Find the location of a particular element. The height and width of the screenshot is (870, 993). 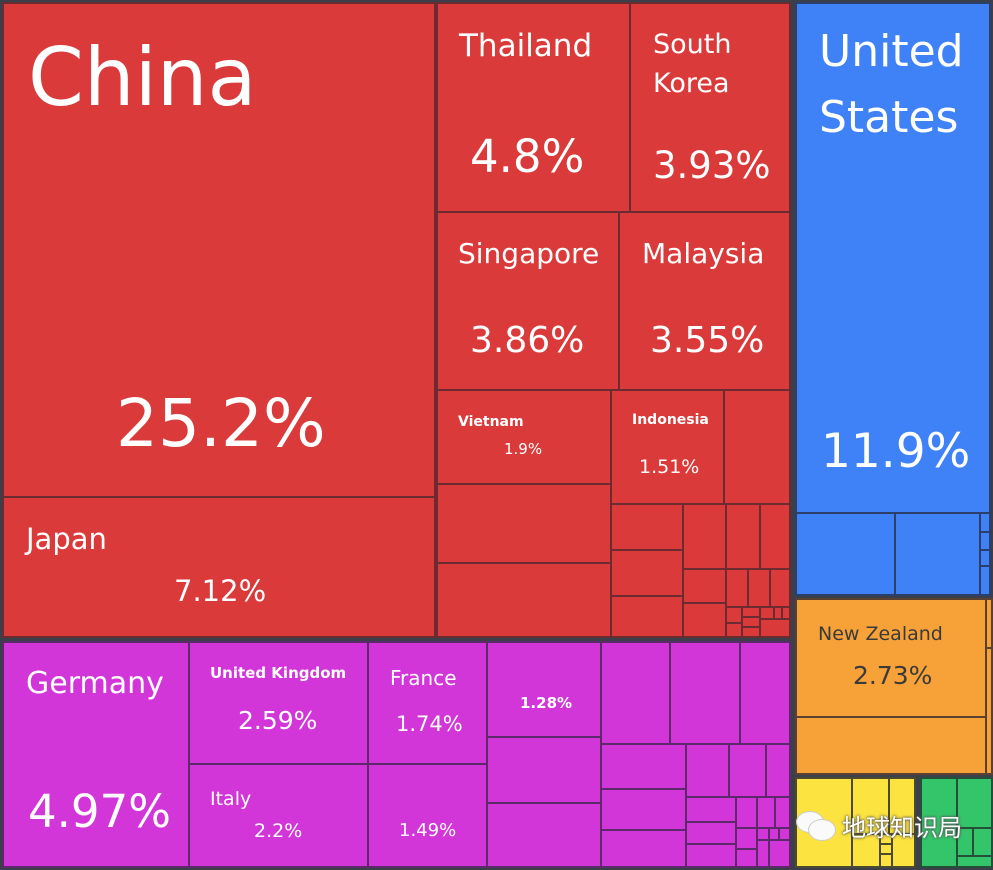

tile-label: Indonesia is located at coordinates (670, 420).